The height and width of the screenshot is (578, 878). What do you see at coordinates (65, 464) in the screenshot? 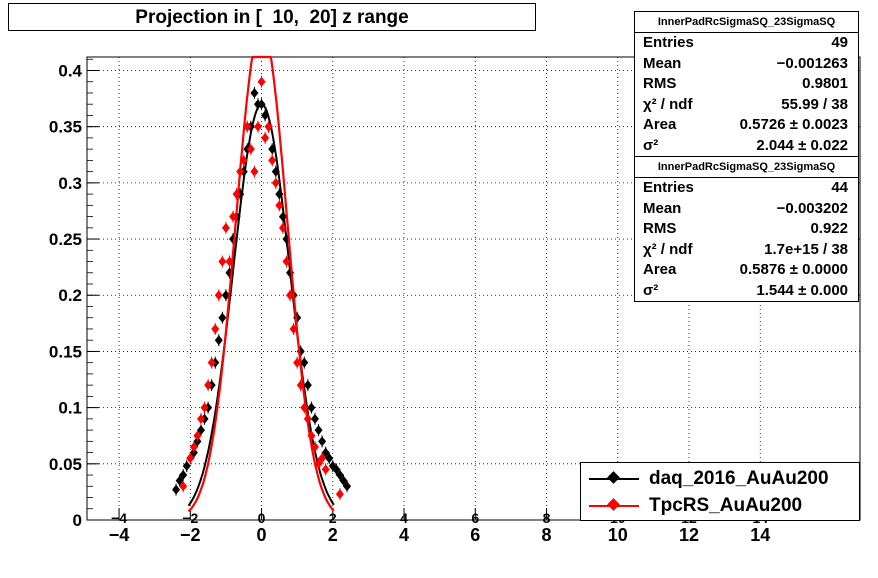
I see `y-tick-label: 0.05` at bounding box center [65, 464].